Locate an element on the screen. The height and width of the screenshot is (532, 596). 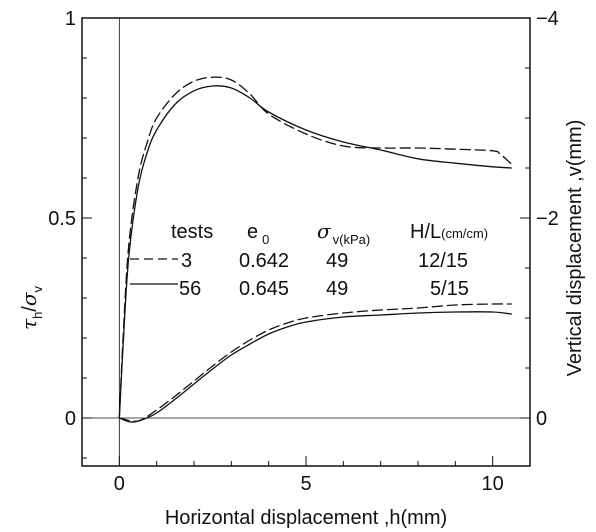
y-left-slash: / is located at coordinates (30, 309).